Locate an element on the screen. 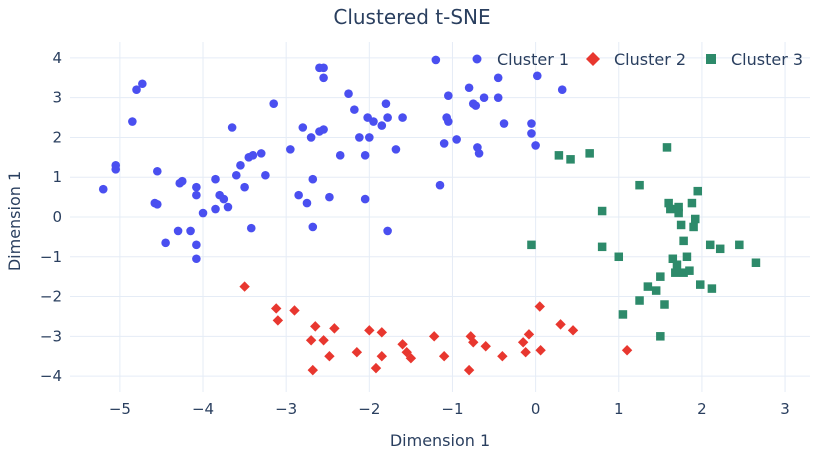  x-tick-label: −1 is located at coordinates (452, 409).